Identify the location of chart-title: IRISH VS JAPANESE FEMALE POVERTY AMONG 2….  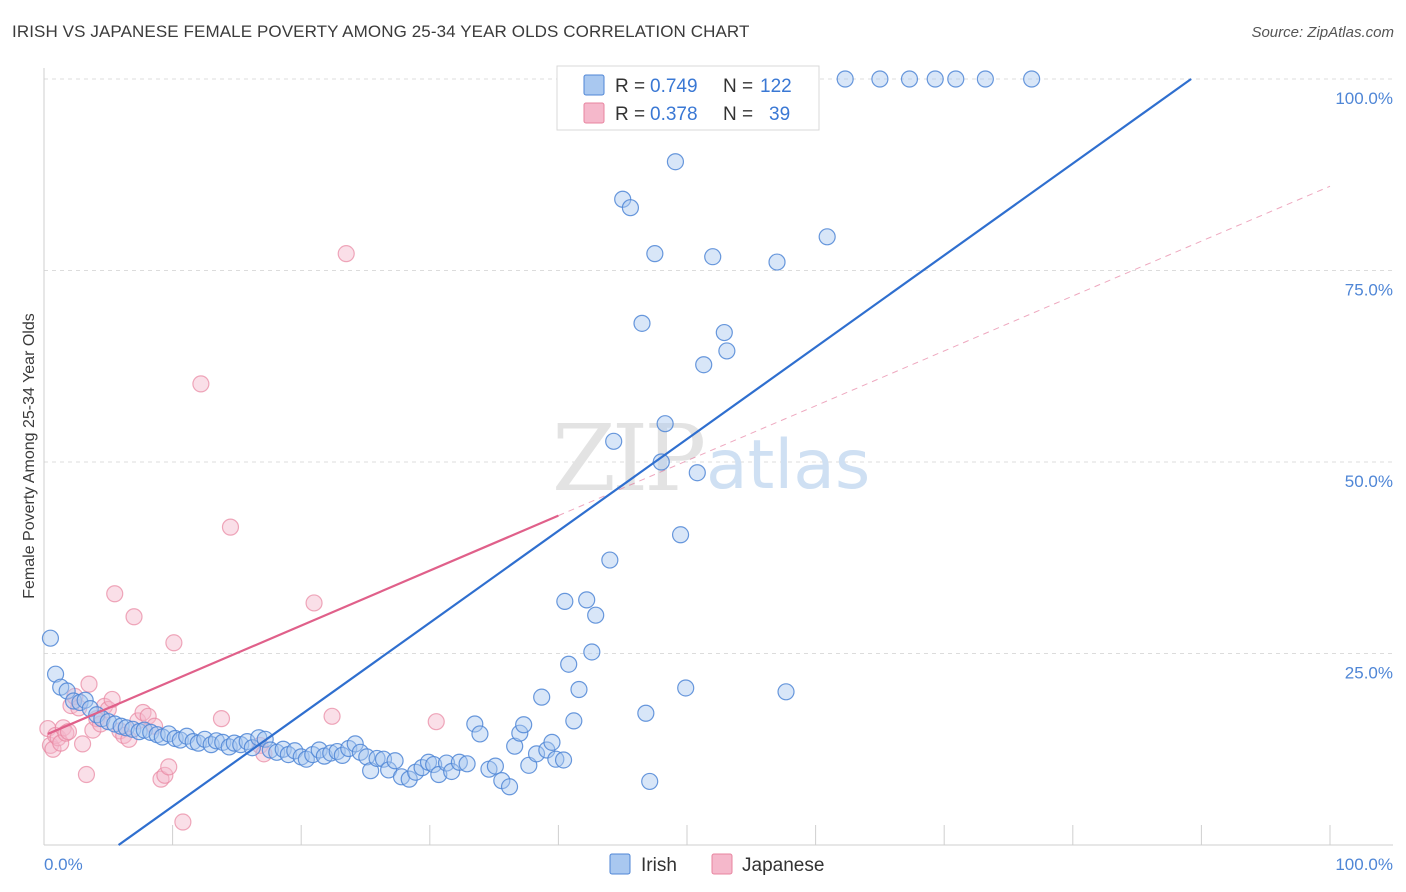
(381, 31).